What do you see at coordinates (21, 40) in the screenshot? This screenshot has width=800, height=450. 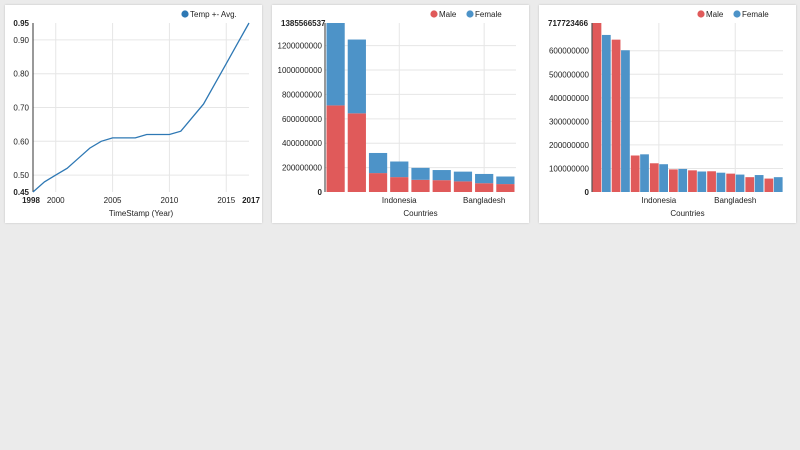 I see `y-tick-label: 0.90` at bounding box center [21, 40].